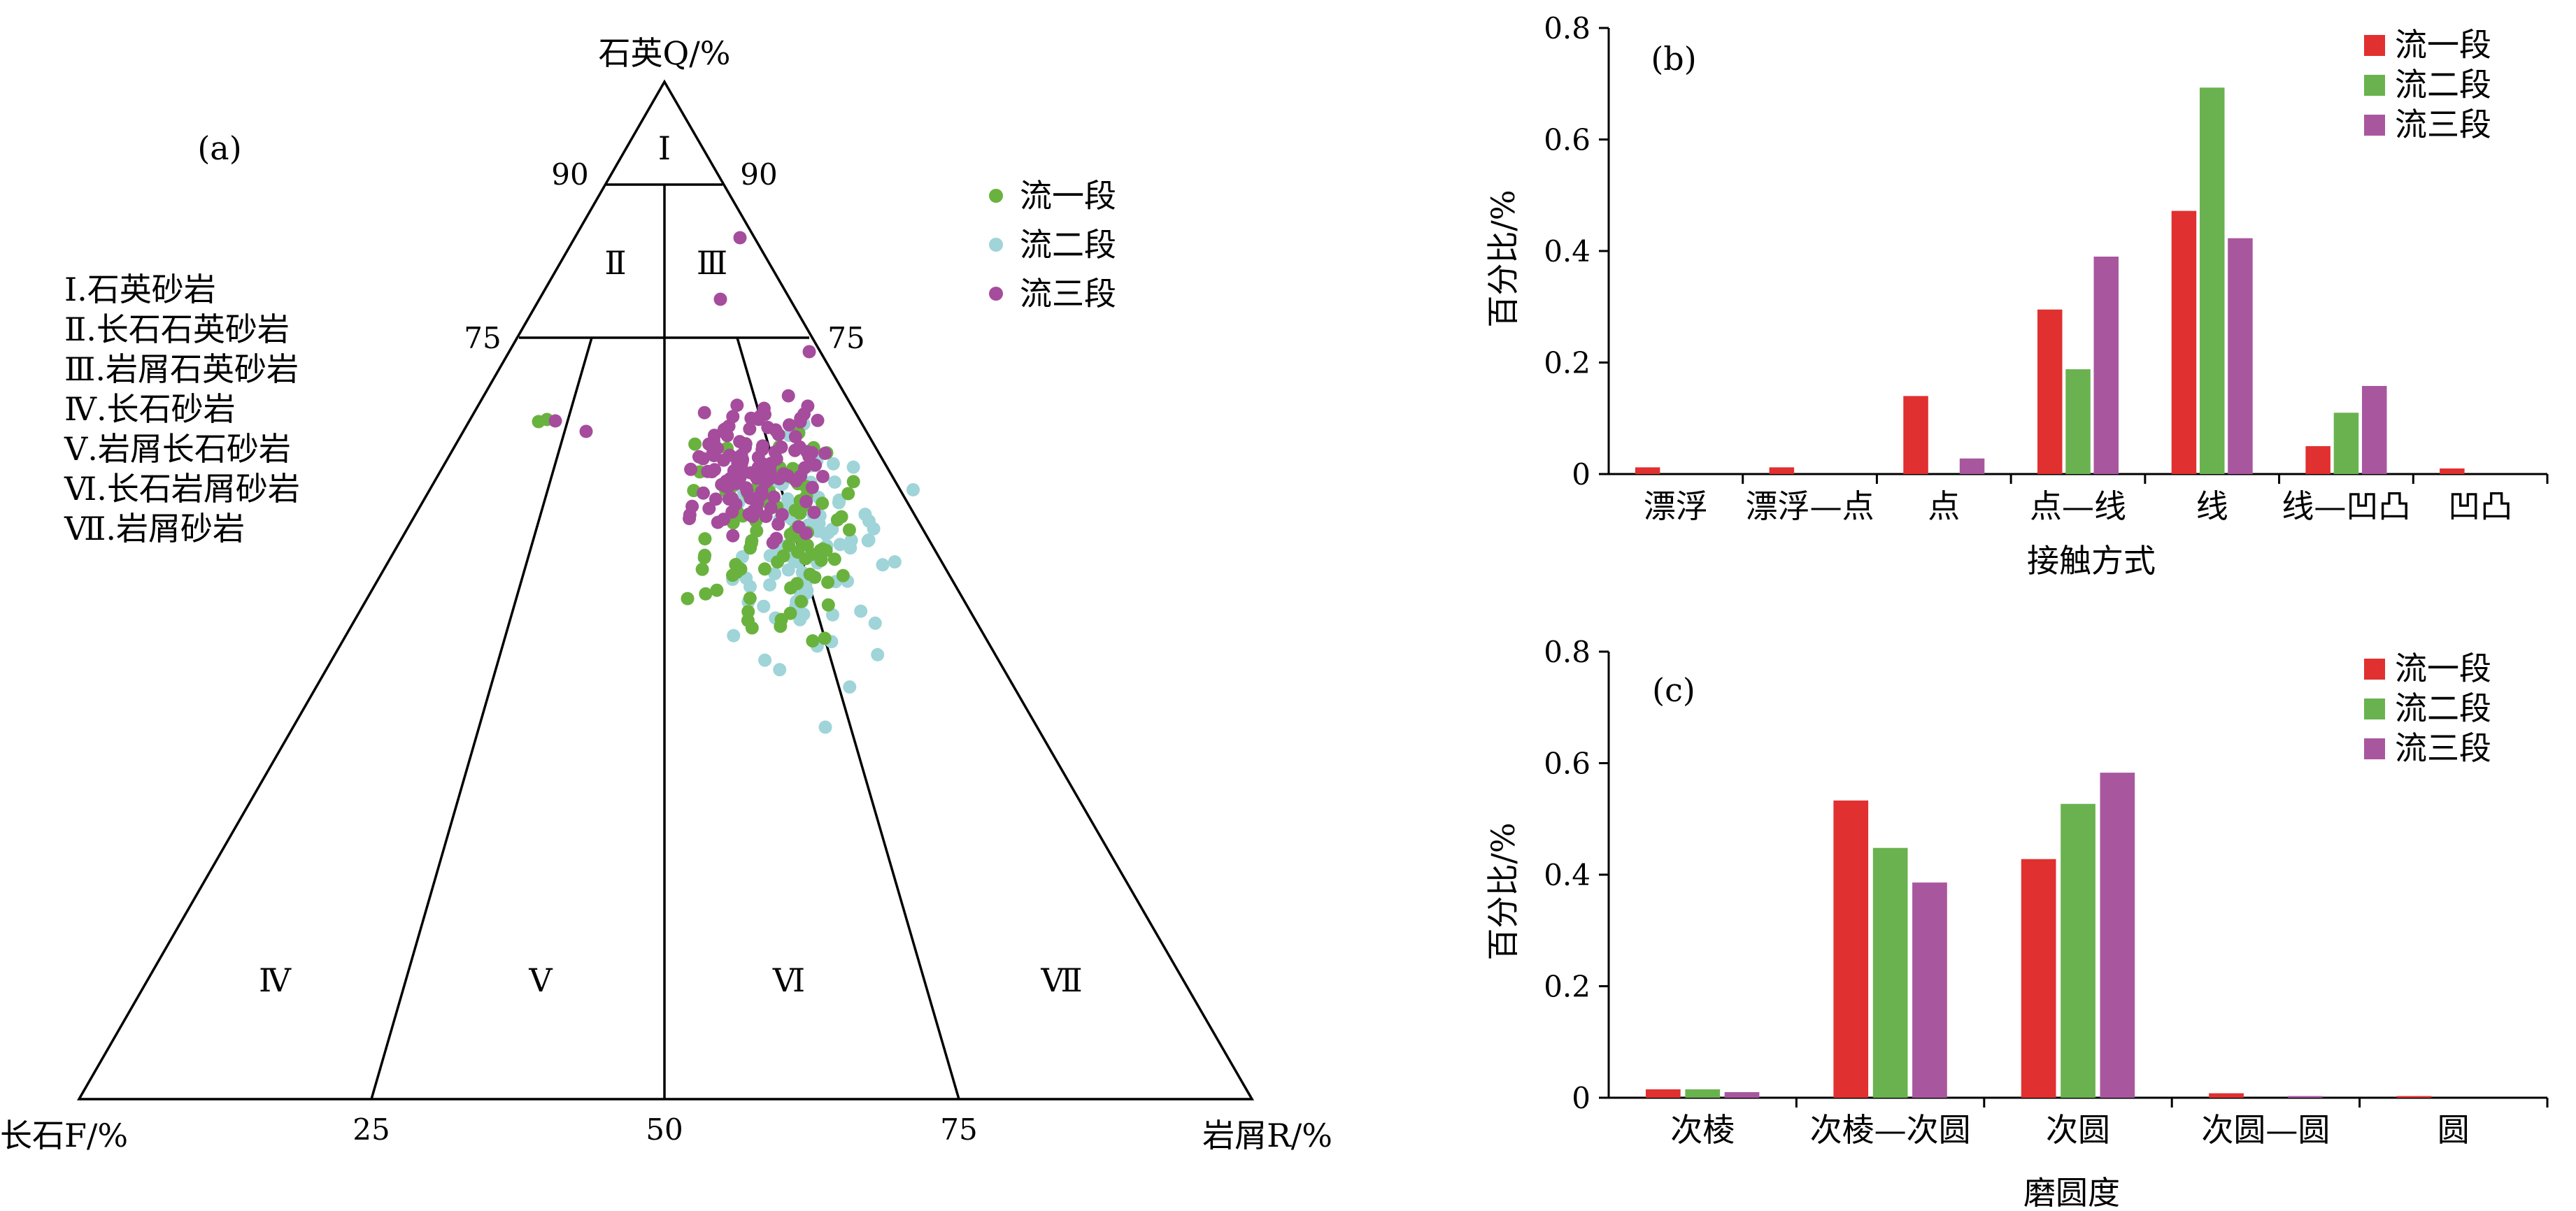 The height and width of the screenshot is (1211, 2576). What do you see at coordinates (150, 409) in the screenshot?
I see `class-legend-item: Ⅳ.长石砂岩` at bounding box center [150, 409].